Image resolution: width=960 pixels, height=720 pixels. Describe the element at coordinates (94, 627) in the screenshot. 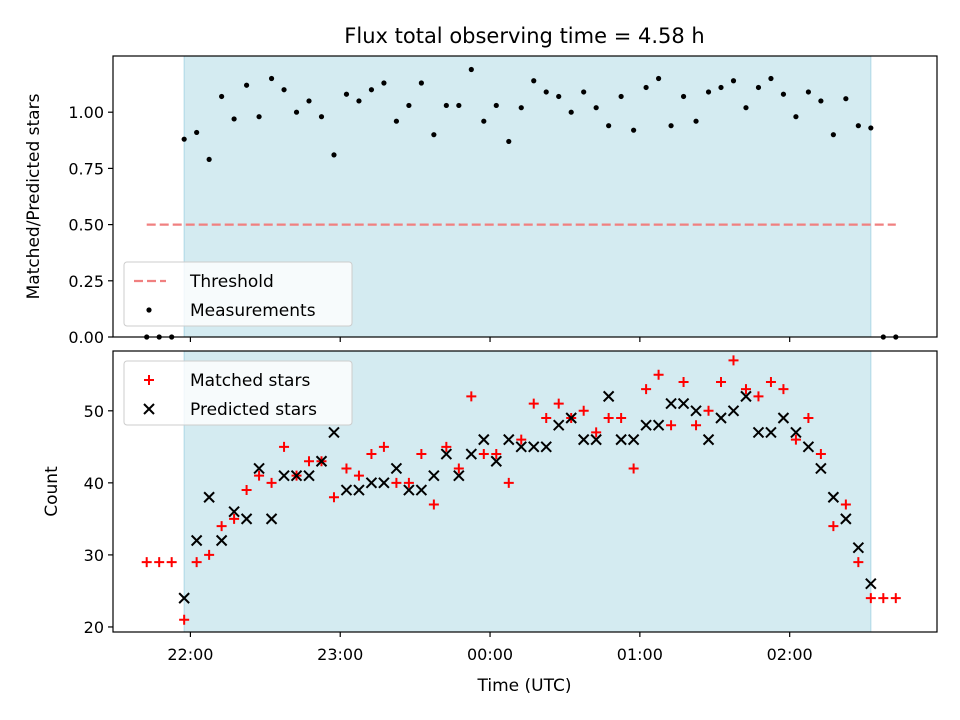

I see `y-tick-label: 20` at that location.